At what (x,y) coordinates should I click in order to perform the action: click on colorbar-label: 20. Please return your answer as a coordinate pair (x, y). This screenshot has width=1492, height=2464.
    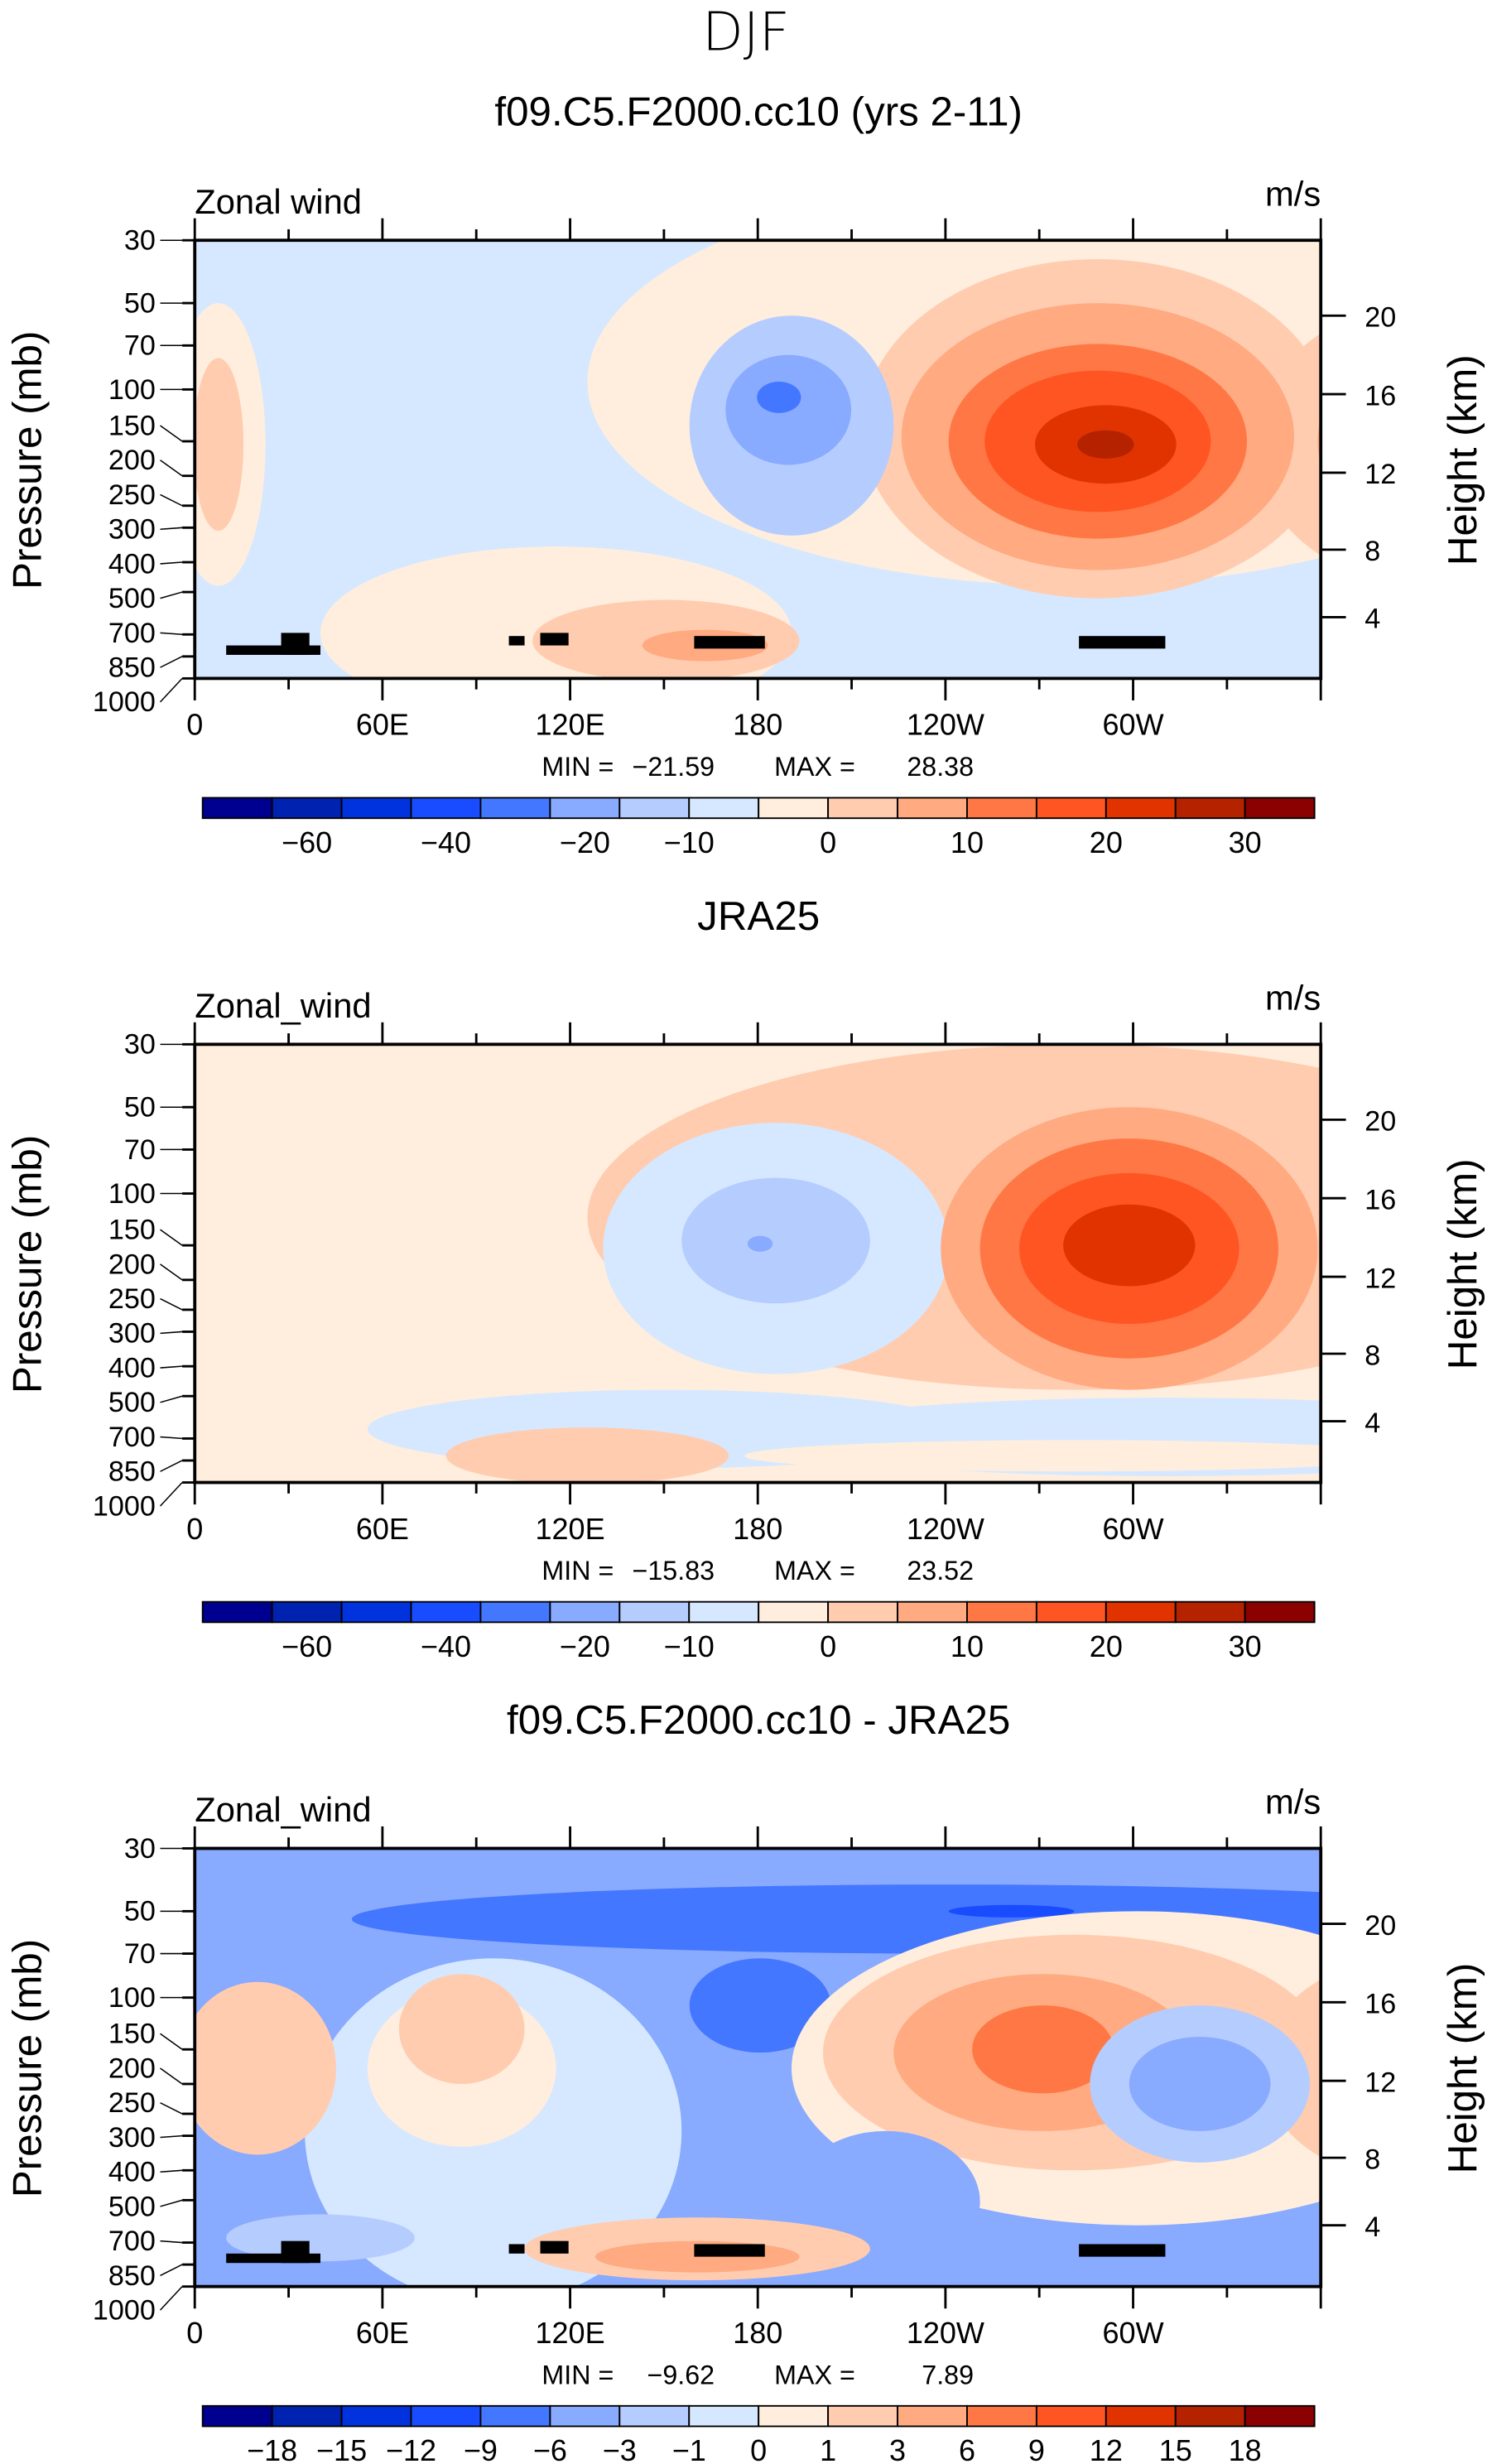
    Looking at the image, I should click on (1107, 1646).